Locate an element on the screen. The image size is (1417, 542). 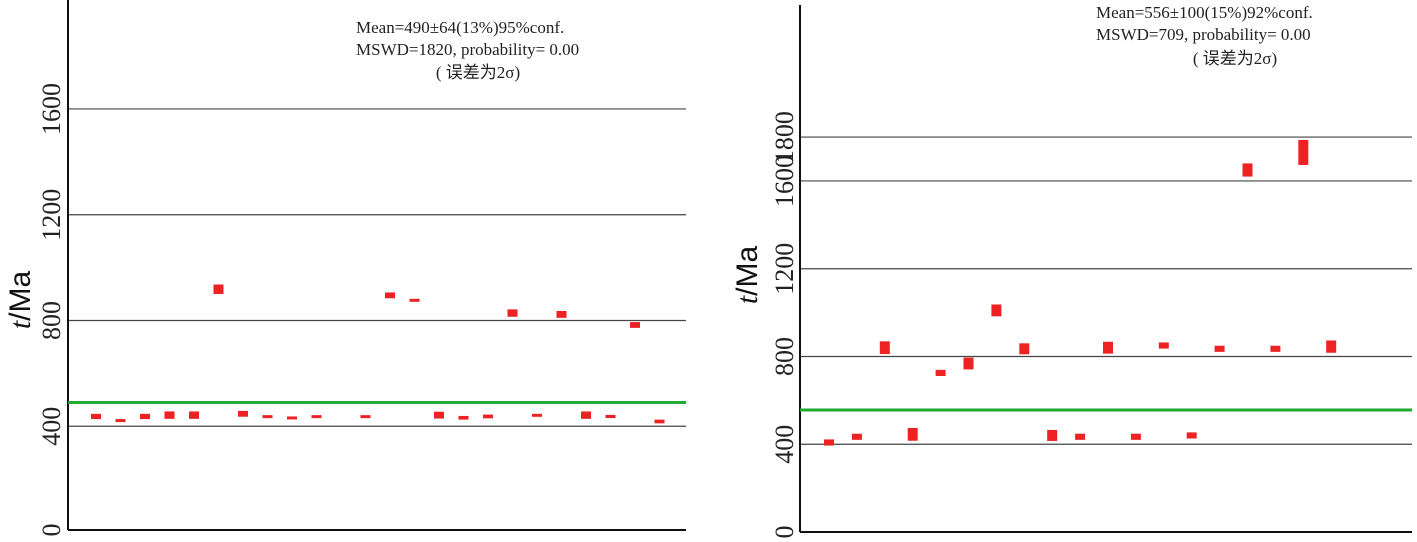
y-tick-label: 1800 is located at coordinates (784, 137).